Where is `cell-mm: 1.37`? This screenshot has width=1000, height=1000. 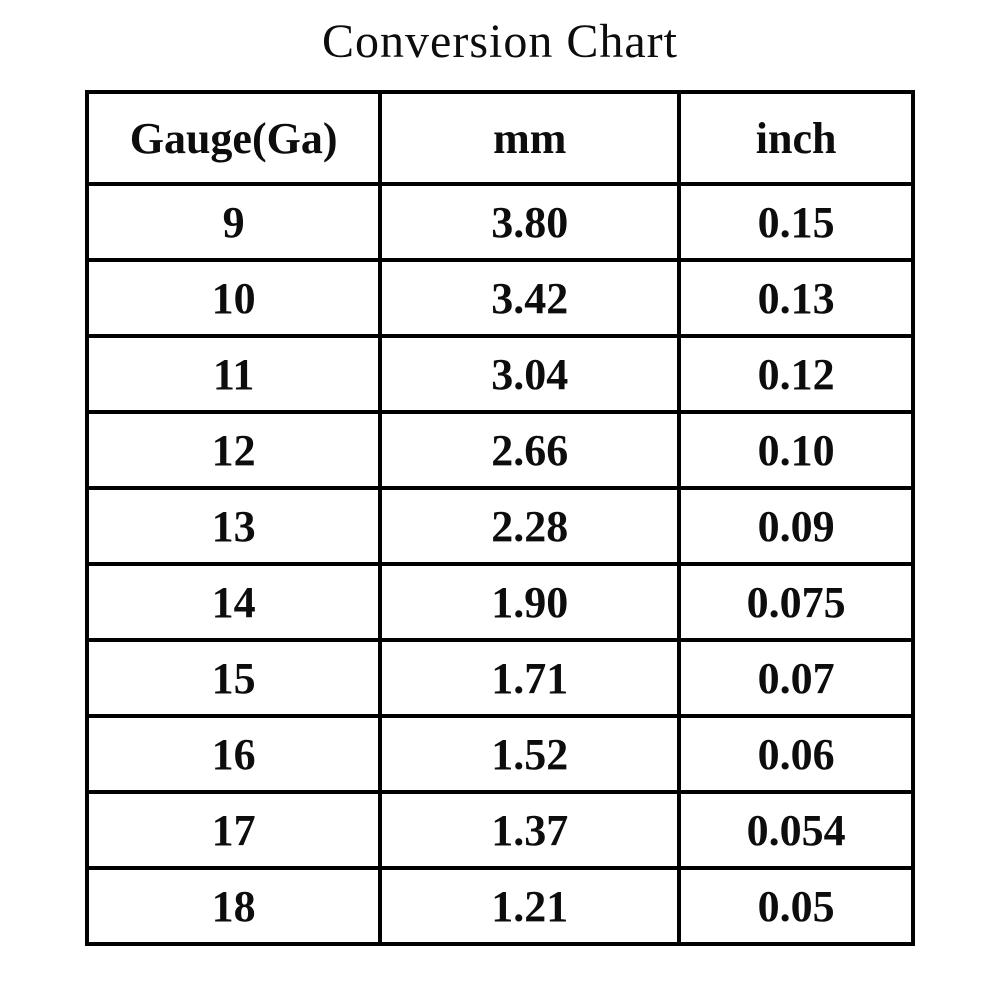
cell-mm: 1.37 is located at coordinates (530, 830).